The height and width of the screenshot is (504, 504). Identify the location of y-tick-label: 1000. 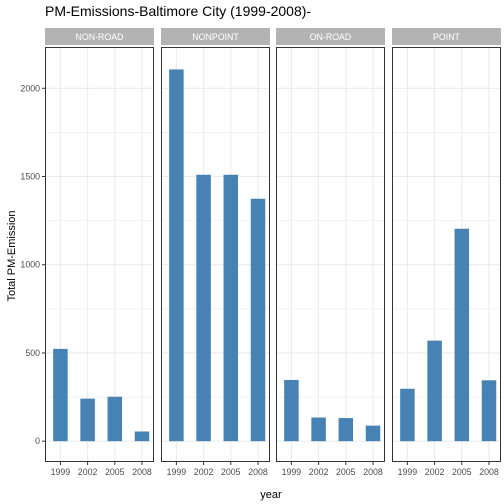
(30, 265).